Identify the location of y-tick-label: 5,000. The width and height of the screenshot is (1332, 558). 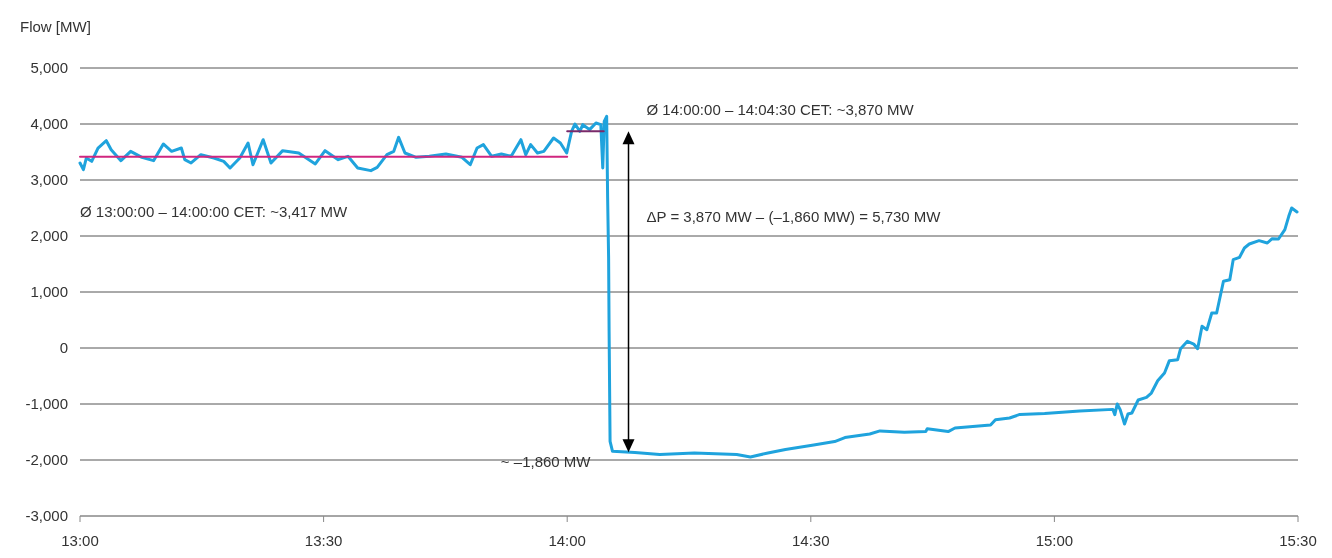
(49, 67).